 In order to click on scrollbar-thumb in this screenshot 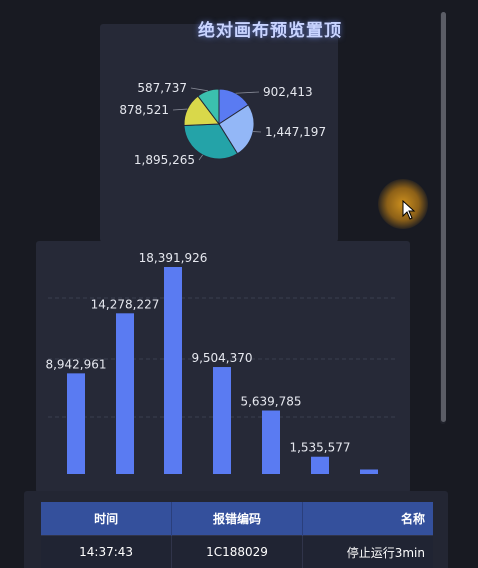, I will do `click(443, 217)`.